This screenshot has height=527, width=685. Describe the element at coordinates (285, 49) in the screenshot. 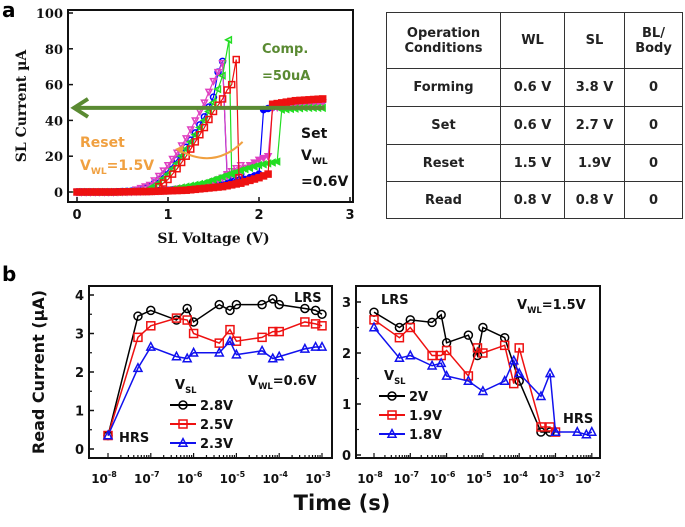

I see `compliance-label: Comp.` at that location.